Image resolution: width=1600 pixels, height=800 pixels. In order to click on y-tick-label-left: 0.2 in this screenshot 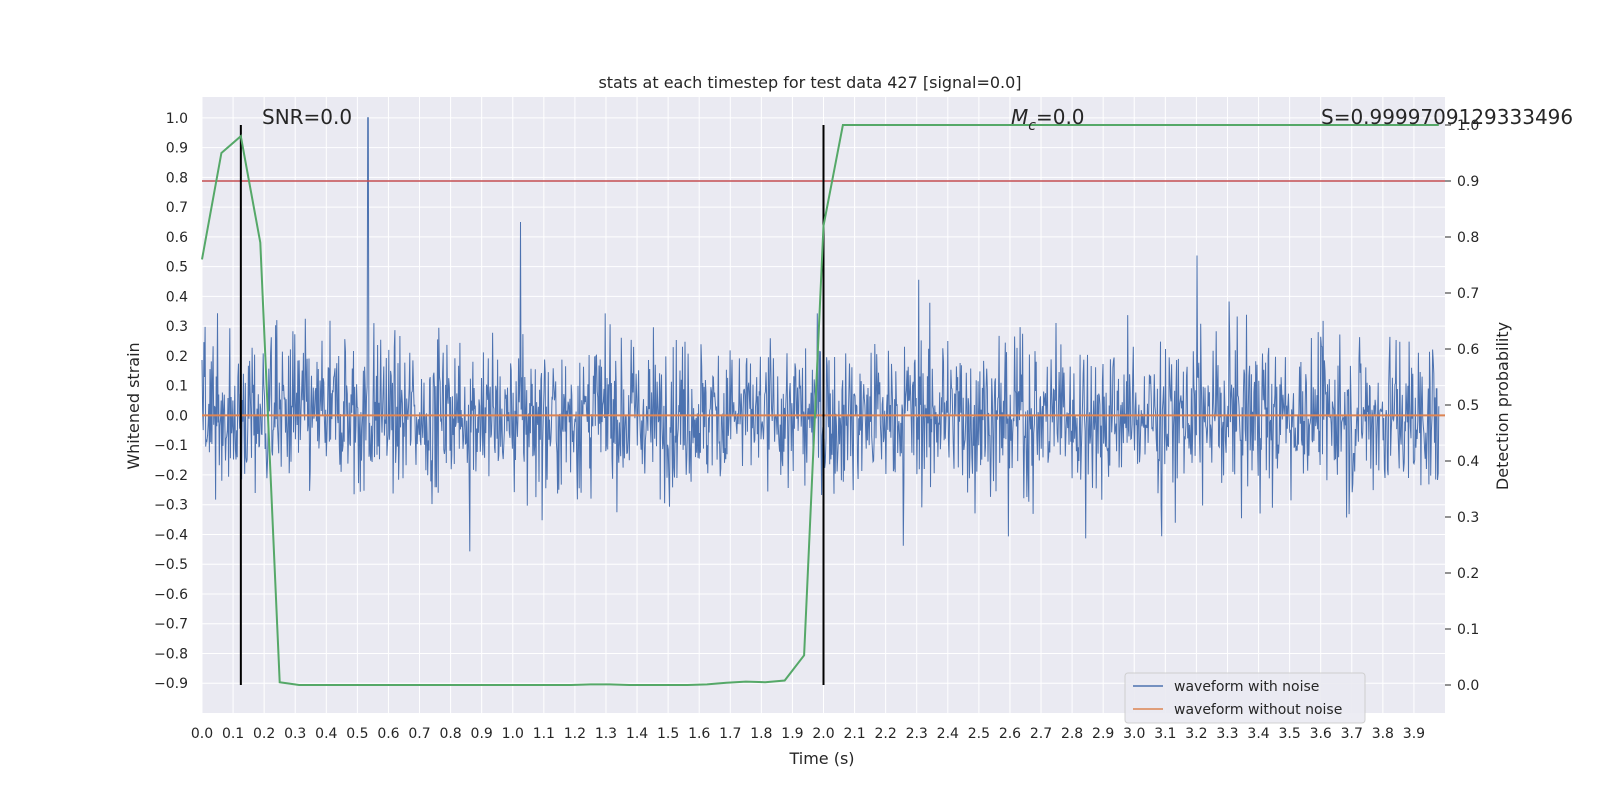, I will do `click(177, 357)`.